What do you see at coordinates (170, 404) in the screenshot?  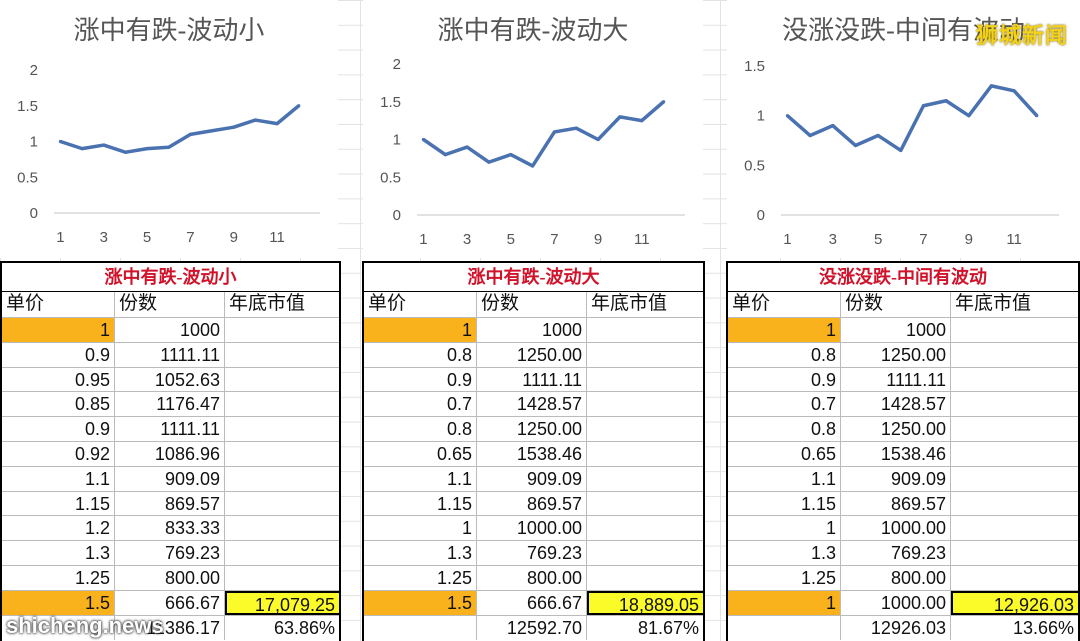 I see `table-cell: 1176.47` at bounding box center [170, 404].